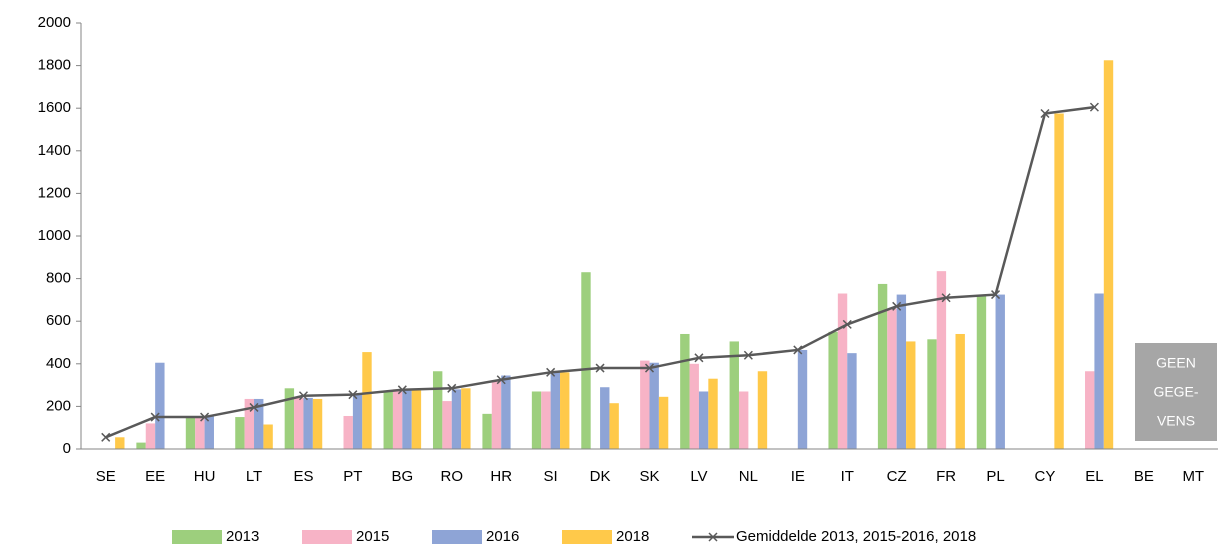 The width and height of the screenshot is (1219, 547). What do you see at coordinates (452, 476) in the screenshot?
I see `x-tick-label: RO` at bounding box center [452, 476].